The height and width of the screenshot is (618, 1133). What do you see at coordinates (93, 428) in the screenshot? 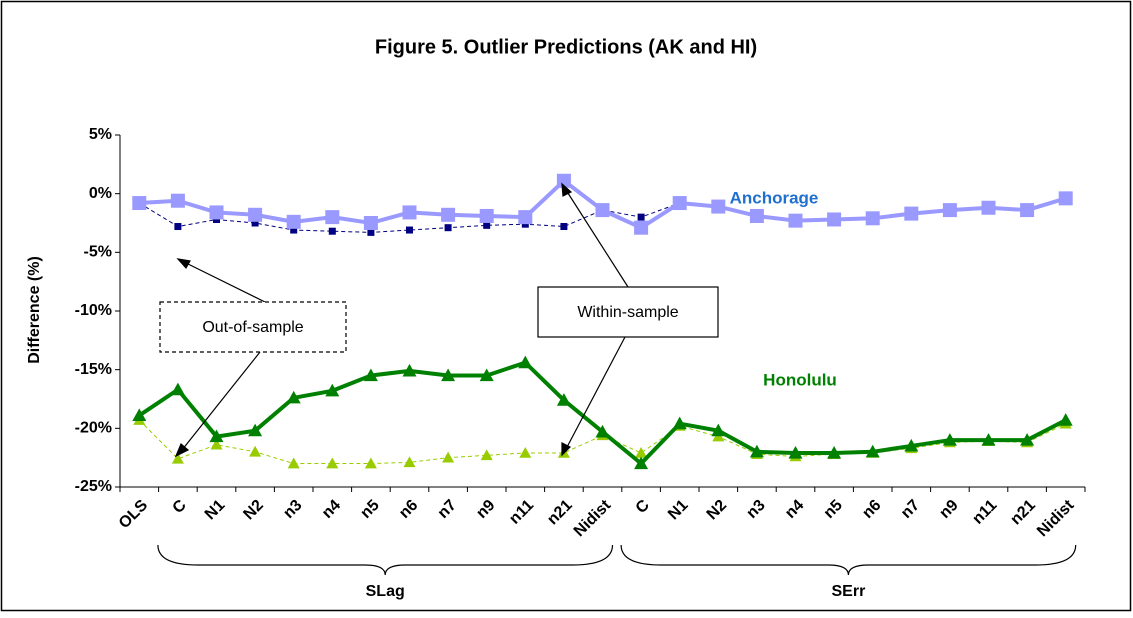
I see `y-tick-label: -20%` at bounding box center [93, 428].